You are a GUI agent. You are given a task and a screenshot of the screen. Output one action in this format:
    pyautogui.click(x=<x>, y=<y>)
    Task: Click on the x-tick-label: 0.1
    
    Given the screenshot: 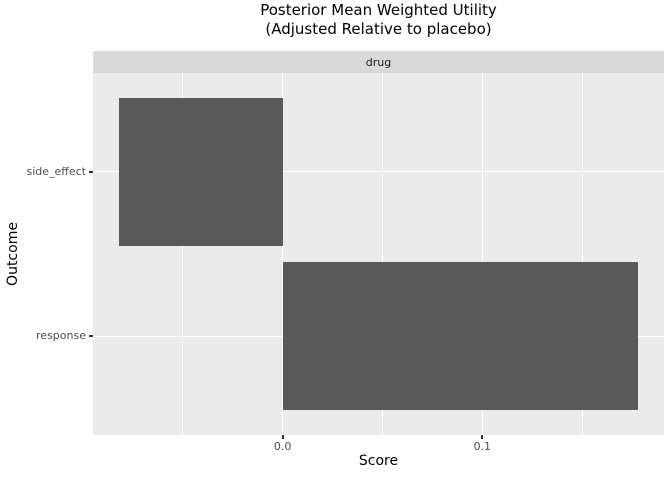 What is the action you would take?
    pyautogui.click(x=482, y=446)
    